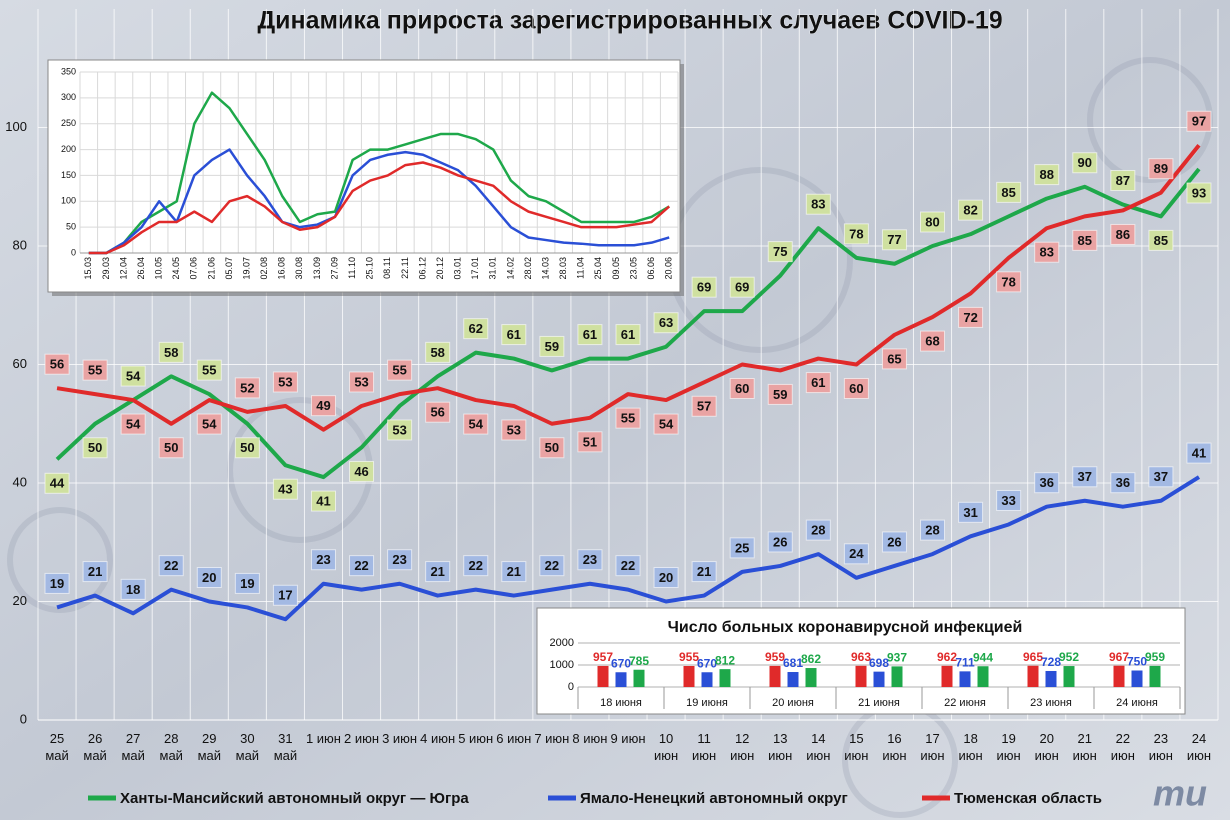  Describe the element at coordinates (458, 268) in the screenshot. I see `x-tick-label: 03.01` at that location.